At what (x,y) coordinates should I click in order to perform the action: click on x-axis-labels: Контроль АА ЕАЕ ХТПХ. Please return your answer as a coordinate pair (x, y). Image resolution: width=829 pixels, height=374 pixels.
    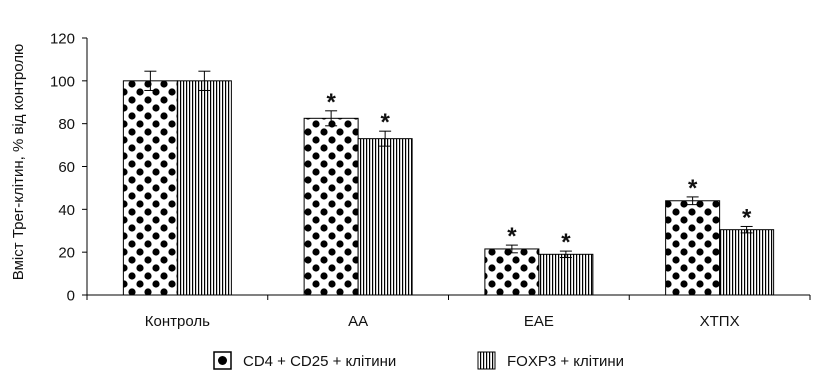
    Looking at the image, I should click on (442, 321).